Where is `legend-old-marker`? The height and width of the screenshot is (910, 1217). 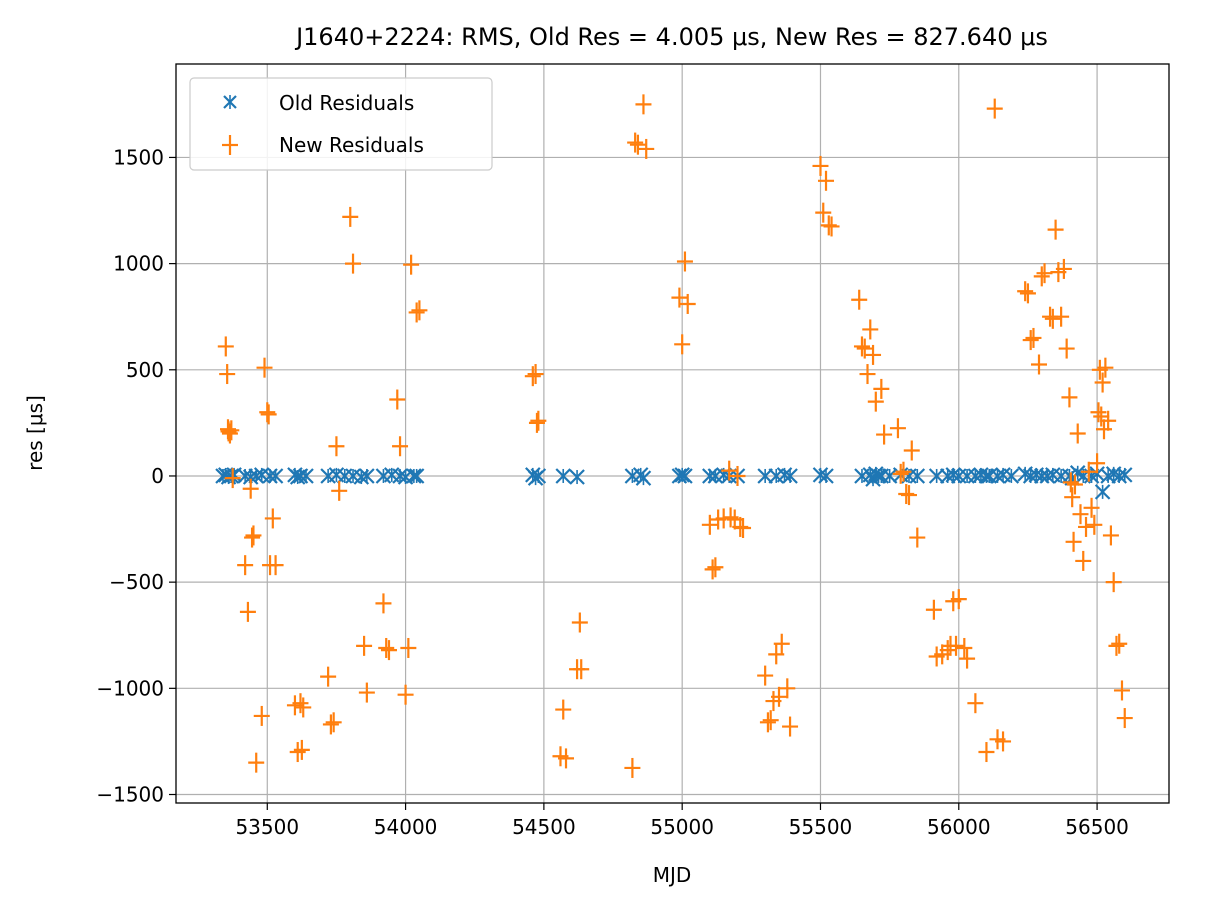 legend-old-marker is located at coordinates (230, 102).